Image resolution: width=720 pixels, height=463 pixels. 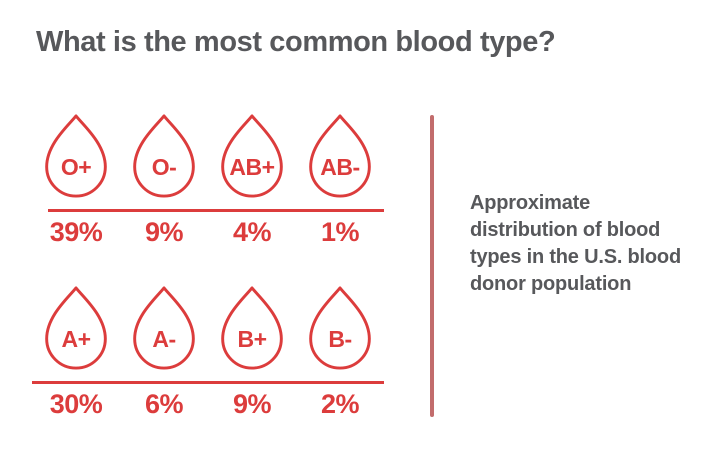 I want to click on note-line: Approximate, so click(x=530, y=203).